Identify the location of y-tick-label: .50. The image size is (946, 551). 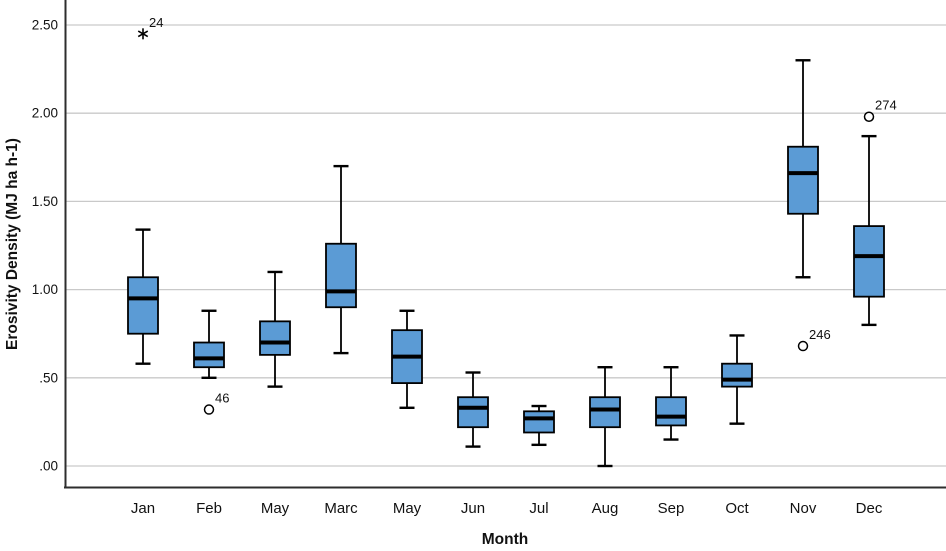
(48, 377).